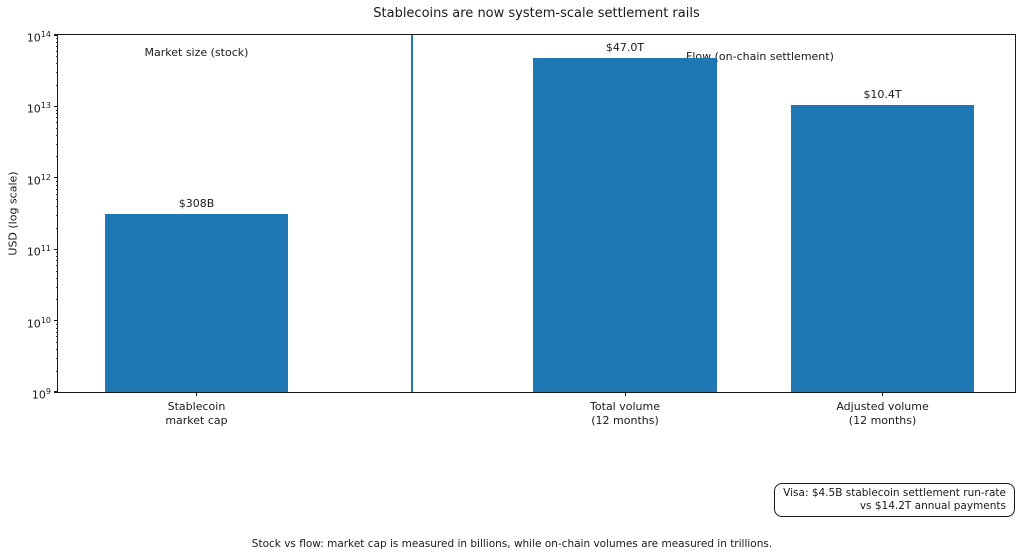 The height and width of the screenshot is (560, 1024). I want to click on y-tick-label-1e11: 1011, so click(38, 251).